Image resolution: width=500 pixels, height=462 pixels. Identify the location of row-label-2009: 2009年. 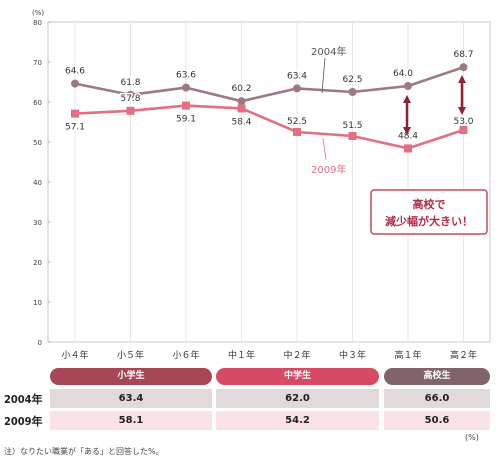
(23, 421).